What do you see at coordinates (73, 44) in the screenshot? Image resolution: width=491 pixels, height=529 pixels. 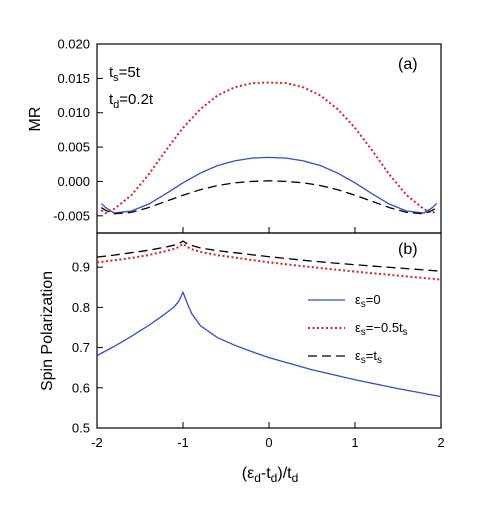 I see `y-tick-label: 0.020` at bounding box center [73, 44].